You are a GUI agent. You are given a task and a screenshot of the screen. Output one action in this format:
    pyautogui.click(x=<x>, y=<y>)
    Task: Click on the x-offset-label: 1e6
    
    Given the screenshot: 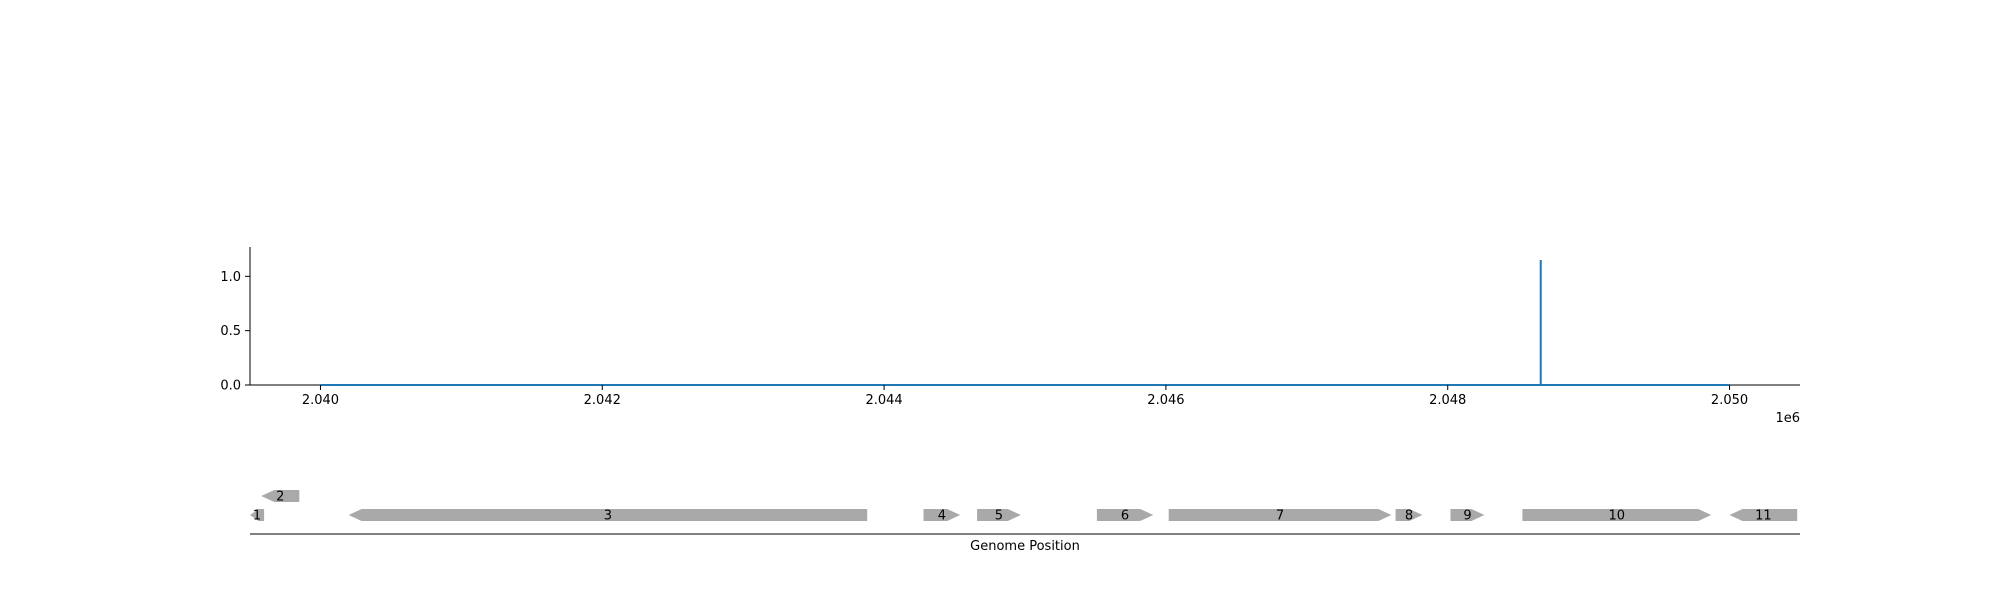 What is the action you would take?
    pyautogui.click(x=1787, y=418)
    